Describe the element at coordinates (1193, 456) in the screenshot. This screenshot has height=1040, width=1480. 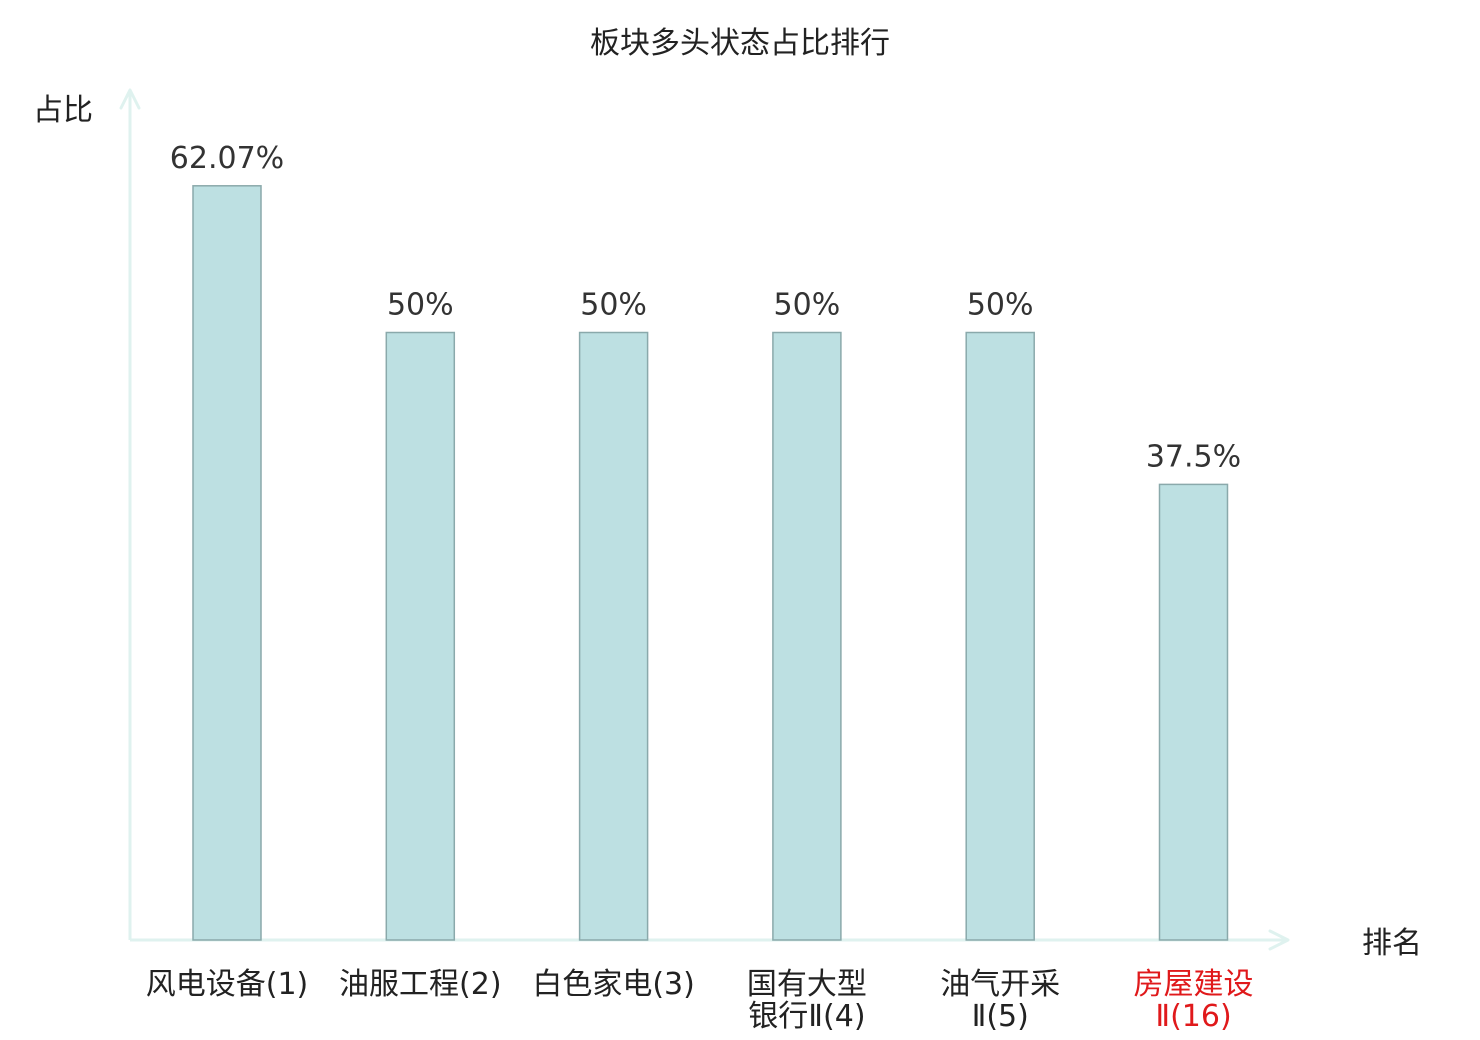
I see `bar-value-label: 37.5%` at that location.